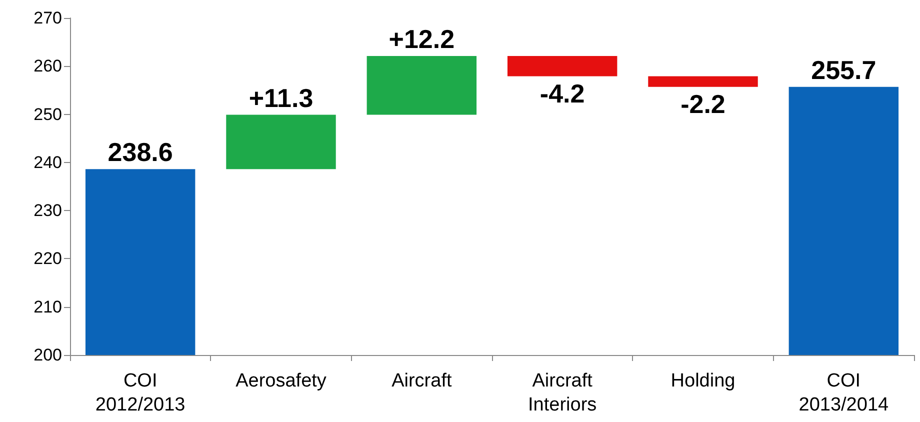  What do you see at coordinates (48, 355) in the screenshot?
I see `y-tick-label: 200` at bounding box center [48, 355].